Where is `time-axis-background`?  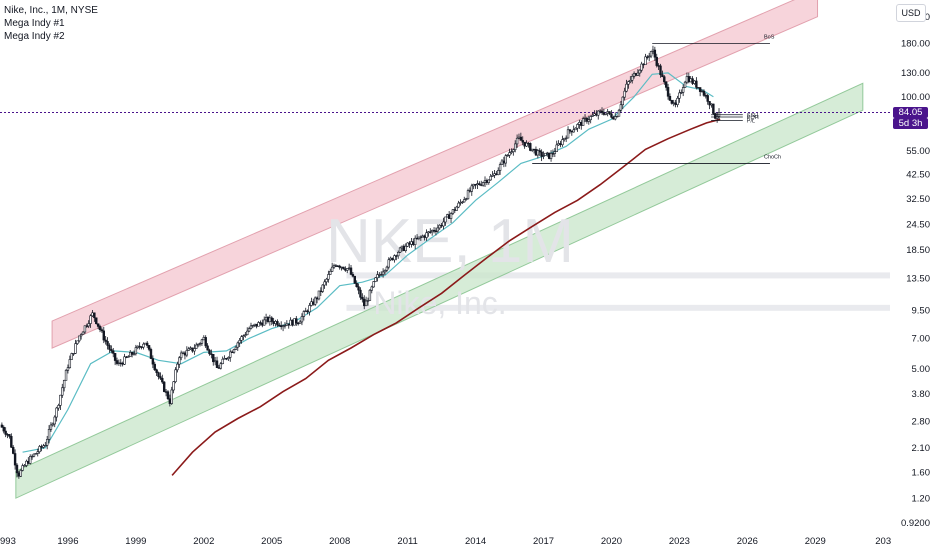
time-axis-background is located at coordinates (466, 540).